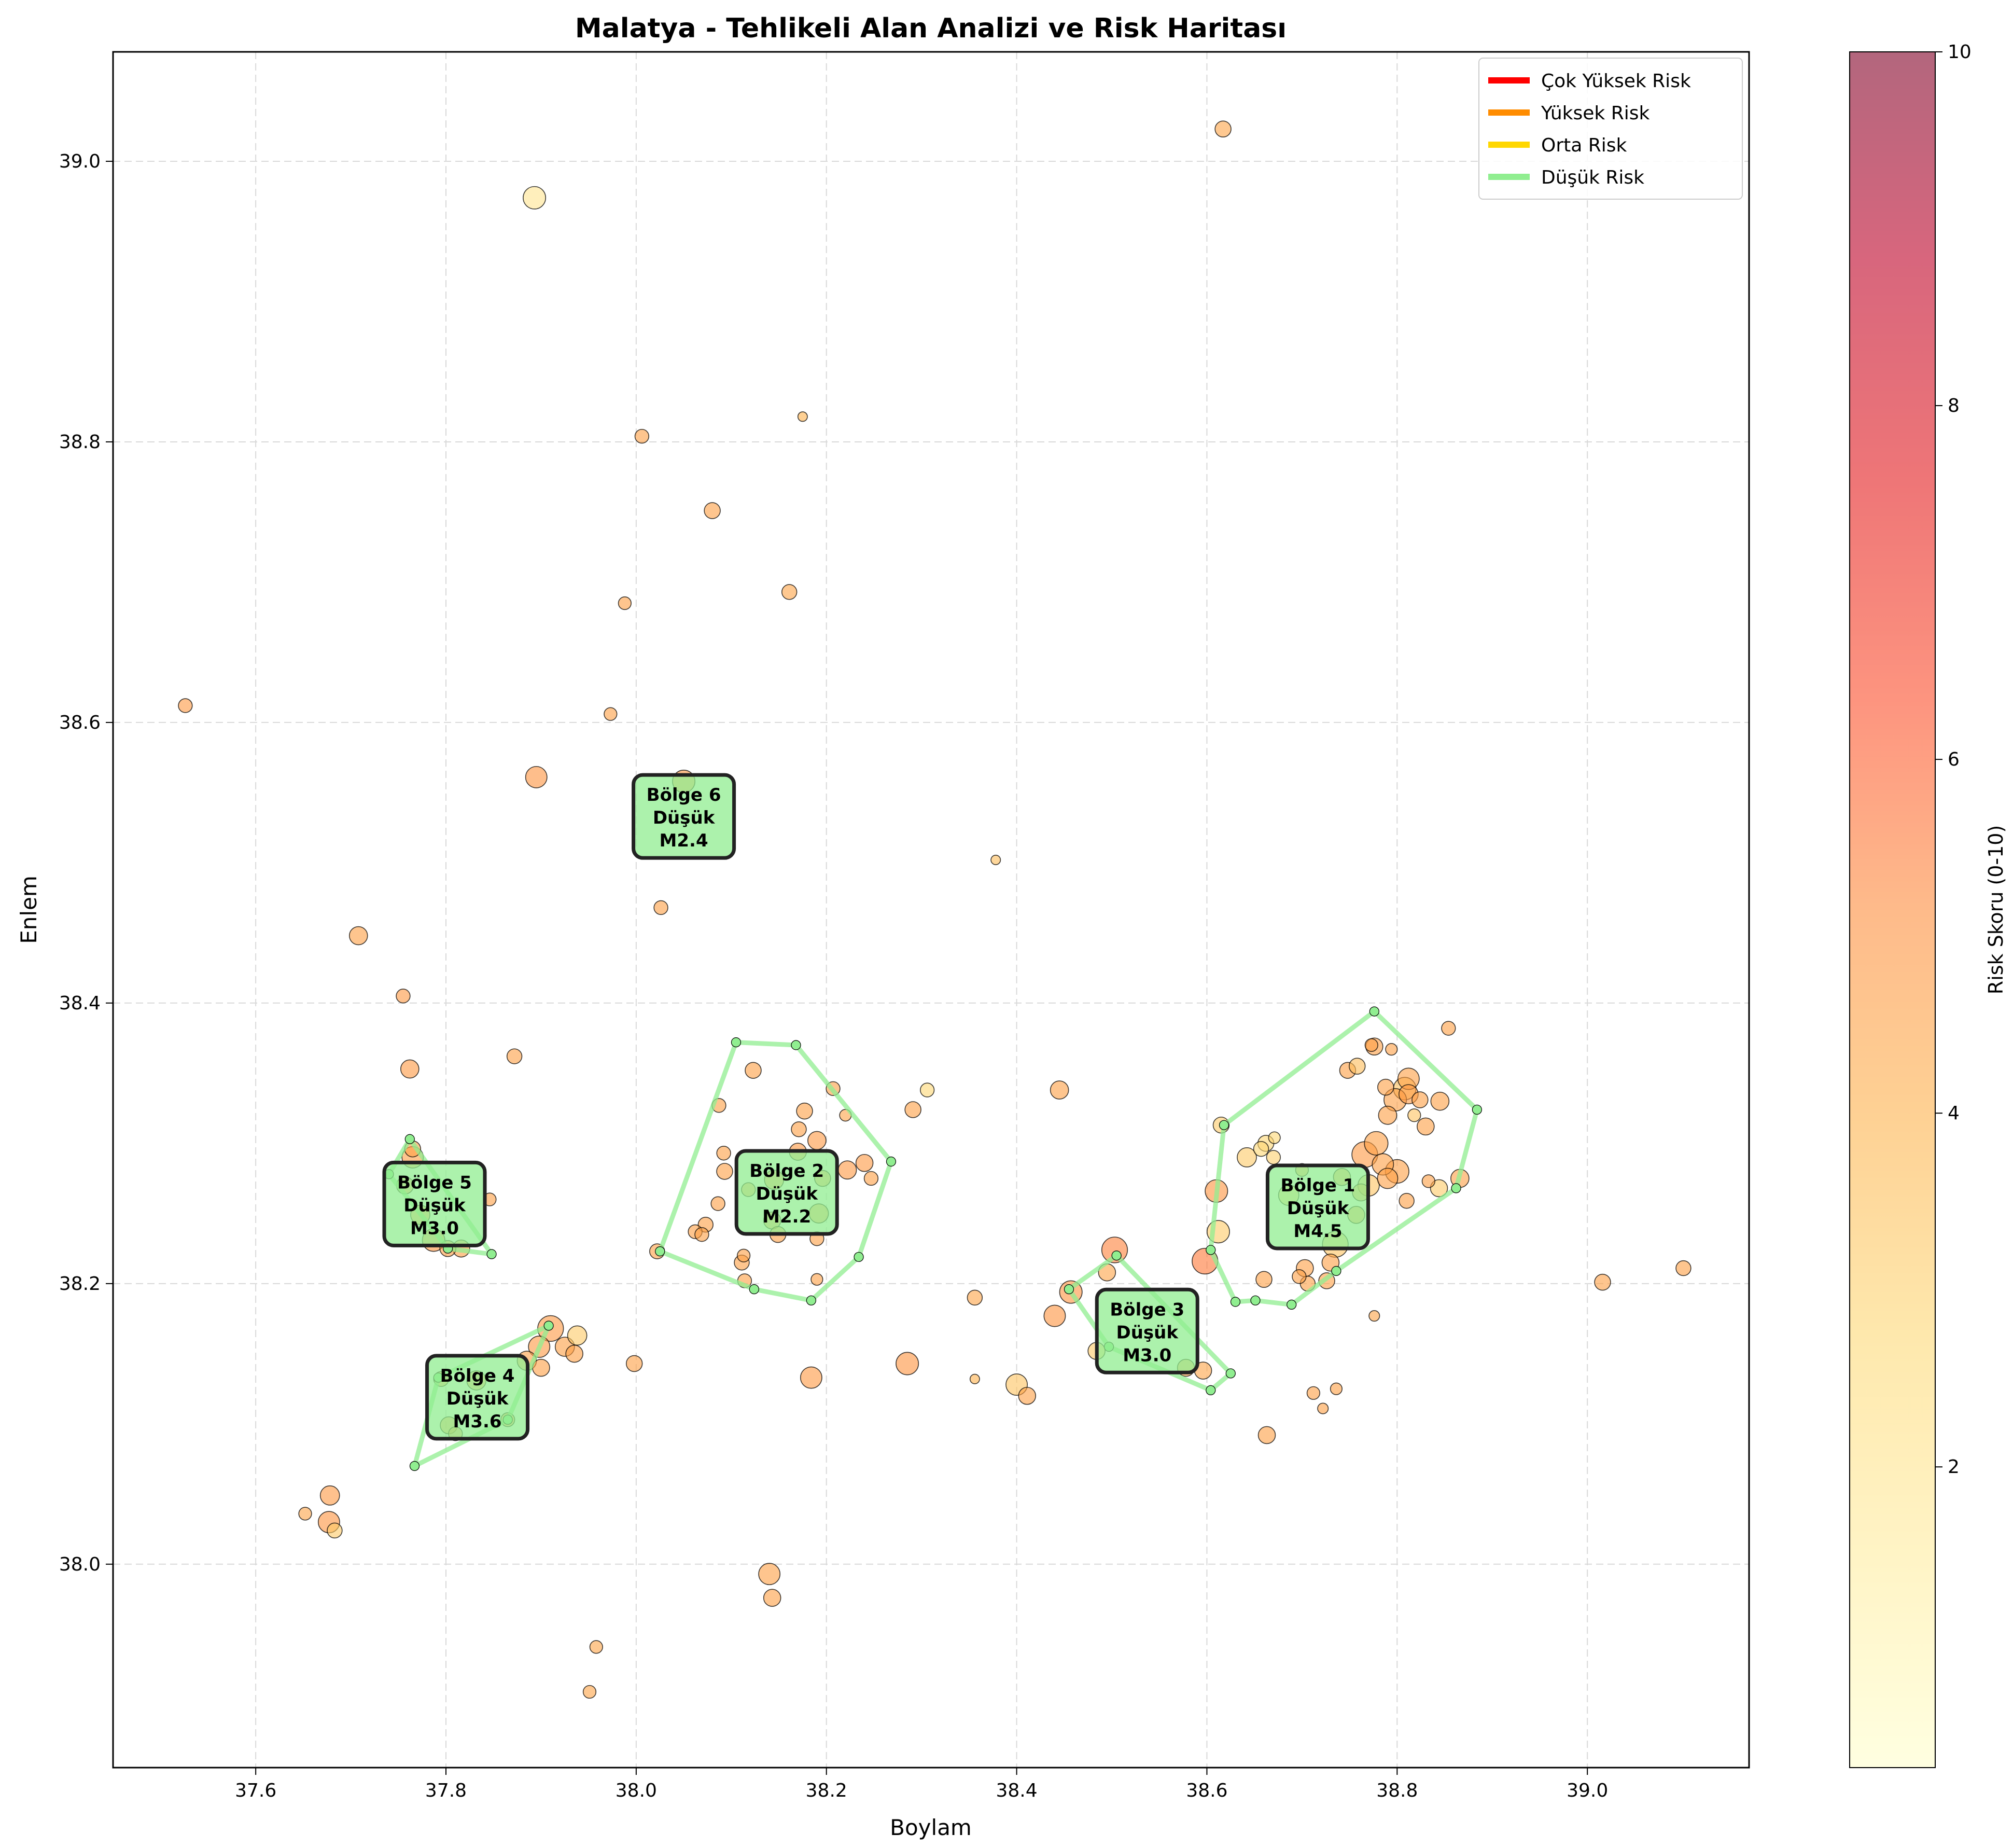  Describe the element at coordinates (787, 1171) in the screenshot. I see `region-label-text: Bölge 2` at that location.